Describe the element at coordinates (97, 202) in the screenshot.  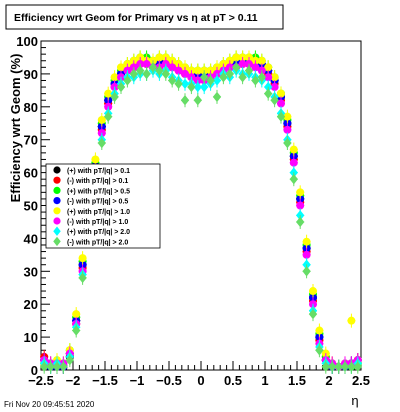
I see `legend-label: (-) with pT/|q| > 0.5` at that location.